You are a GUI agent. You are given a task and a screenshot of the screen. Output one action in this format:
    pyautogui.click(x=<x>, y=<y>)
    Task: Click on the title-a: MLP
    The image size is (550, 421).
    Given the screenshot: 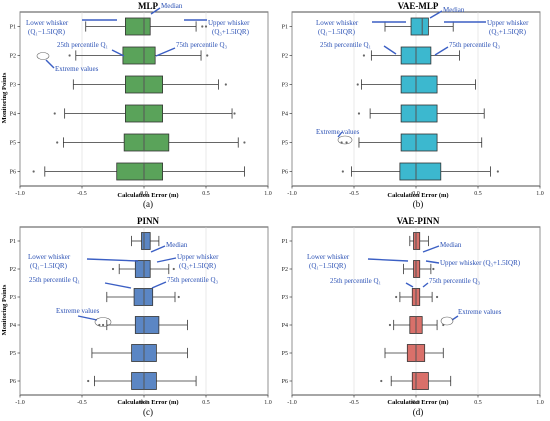 What is the action you would take?
    pyautogui.click(x=148, y=6)
    